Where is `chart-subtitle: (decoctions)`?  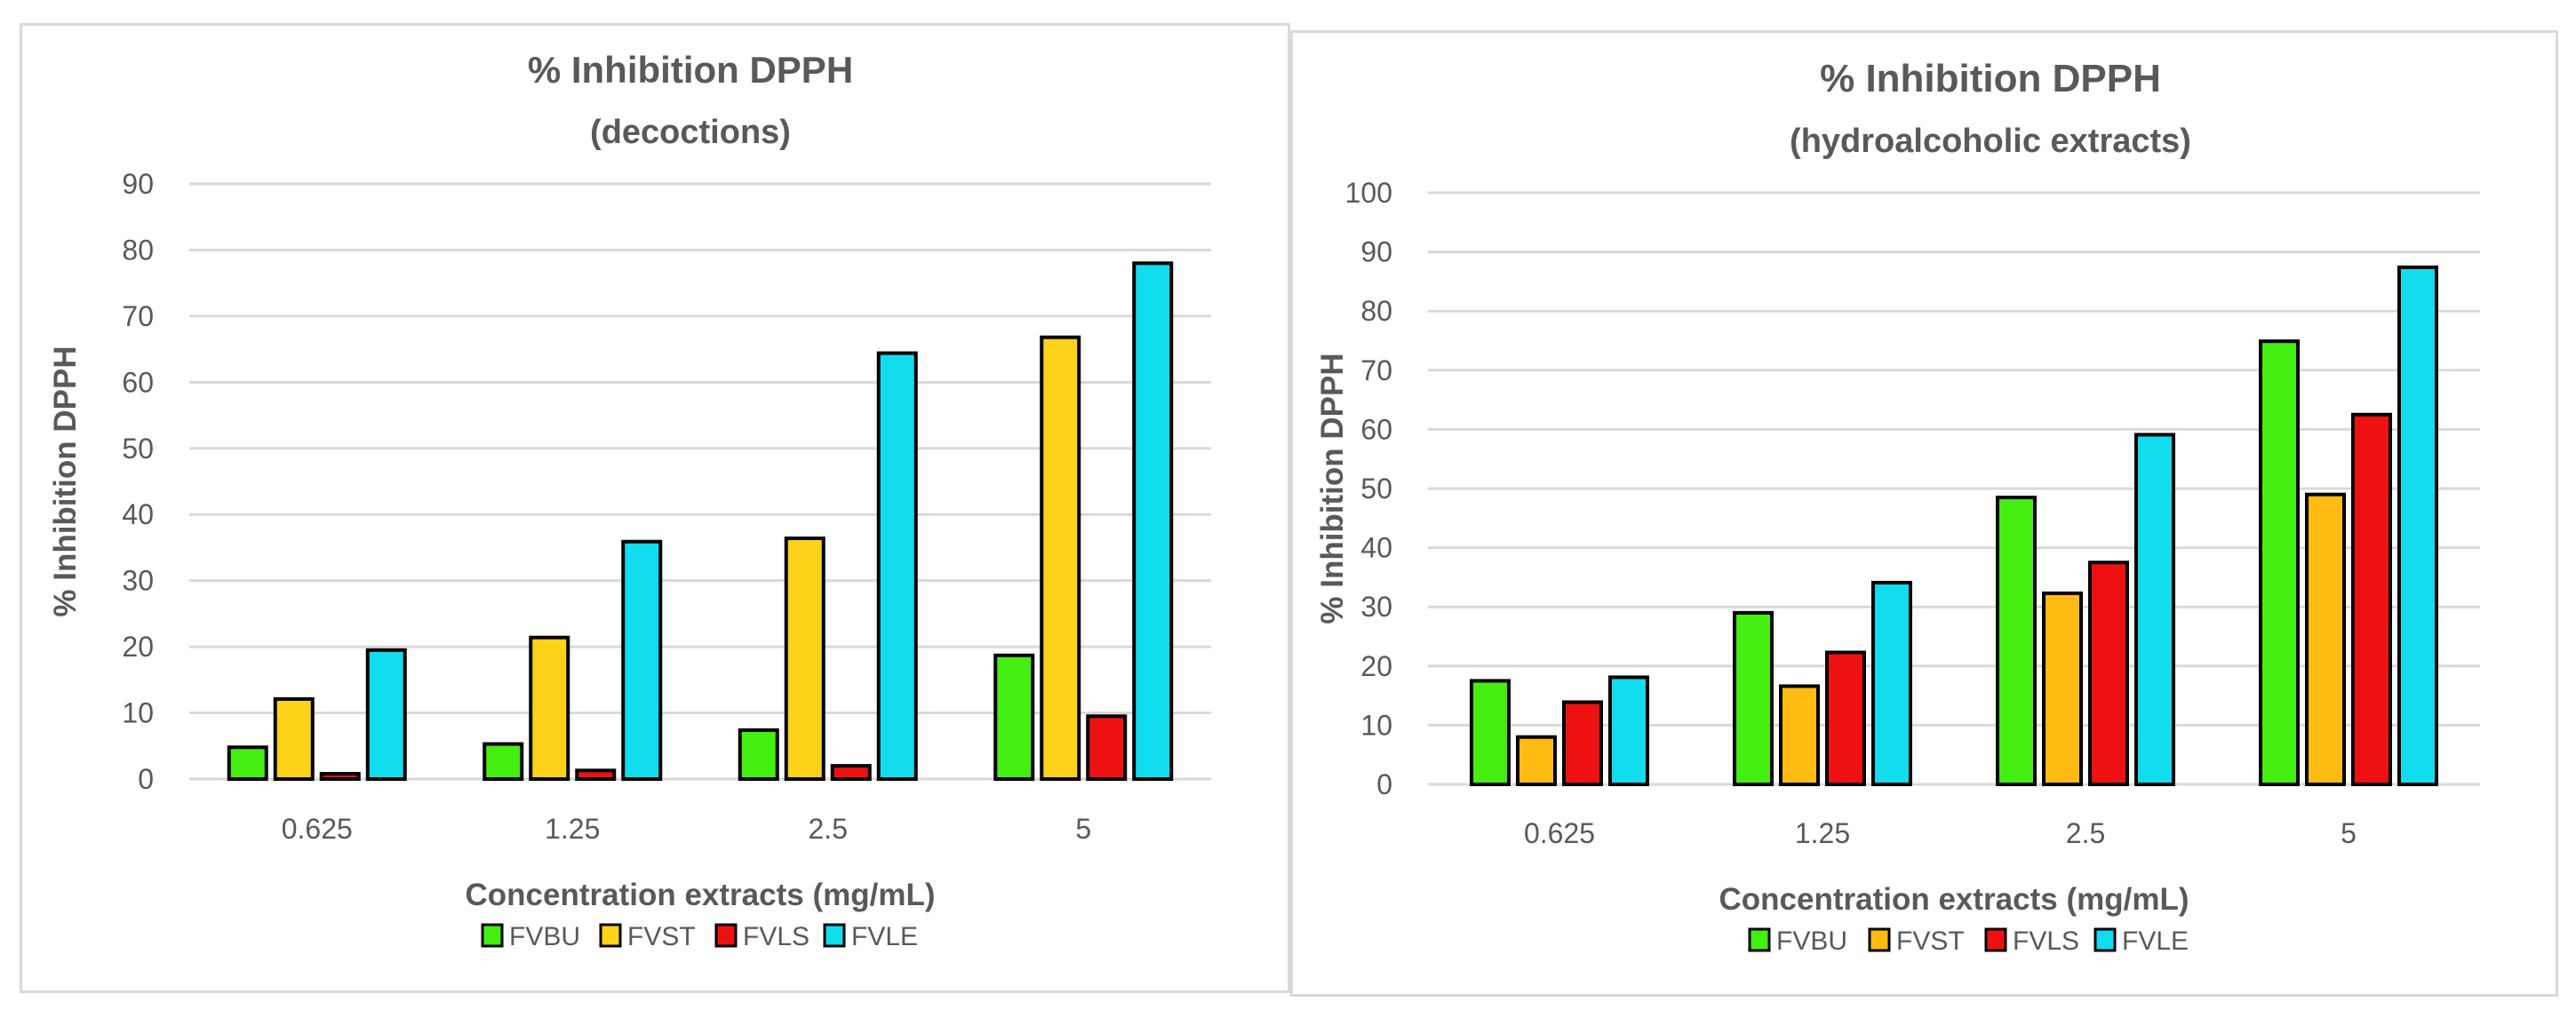
chart-subtitle: (decoctions) is located at coordinates (690, 132).